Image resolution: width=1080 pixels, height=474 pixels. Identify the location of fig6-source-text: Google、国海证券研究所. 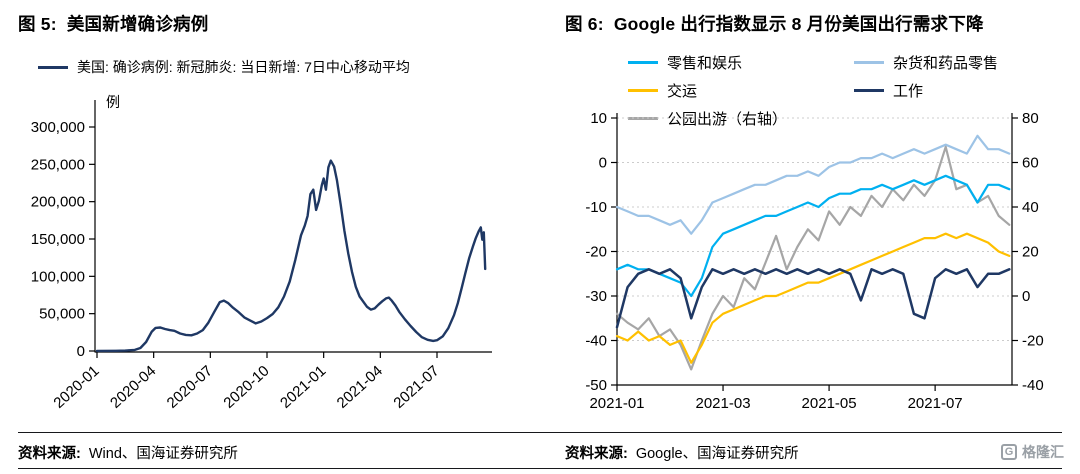
(717, 454).